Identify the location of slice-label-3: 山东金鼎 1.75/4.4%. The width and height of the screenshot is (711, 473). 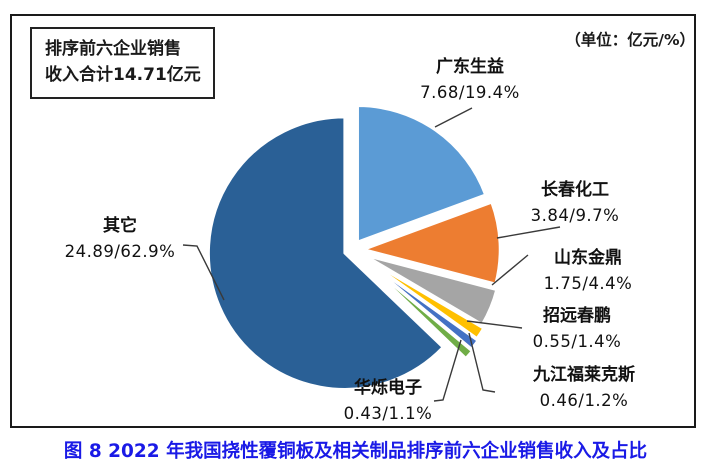
(588, 271).